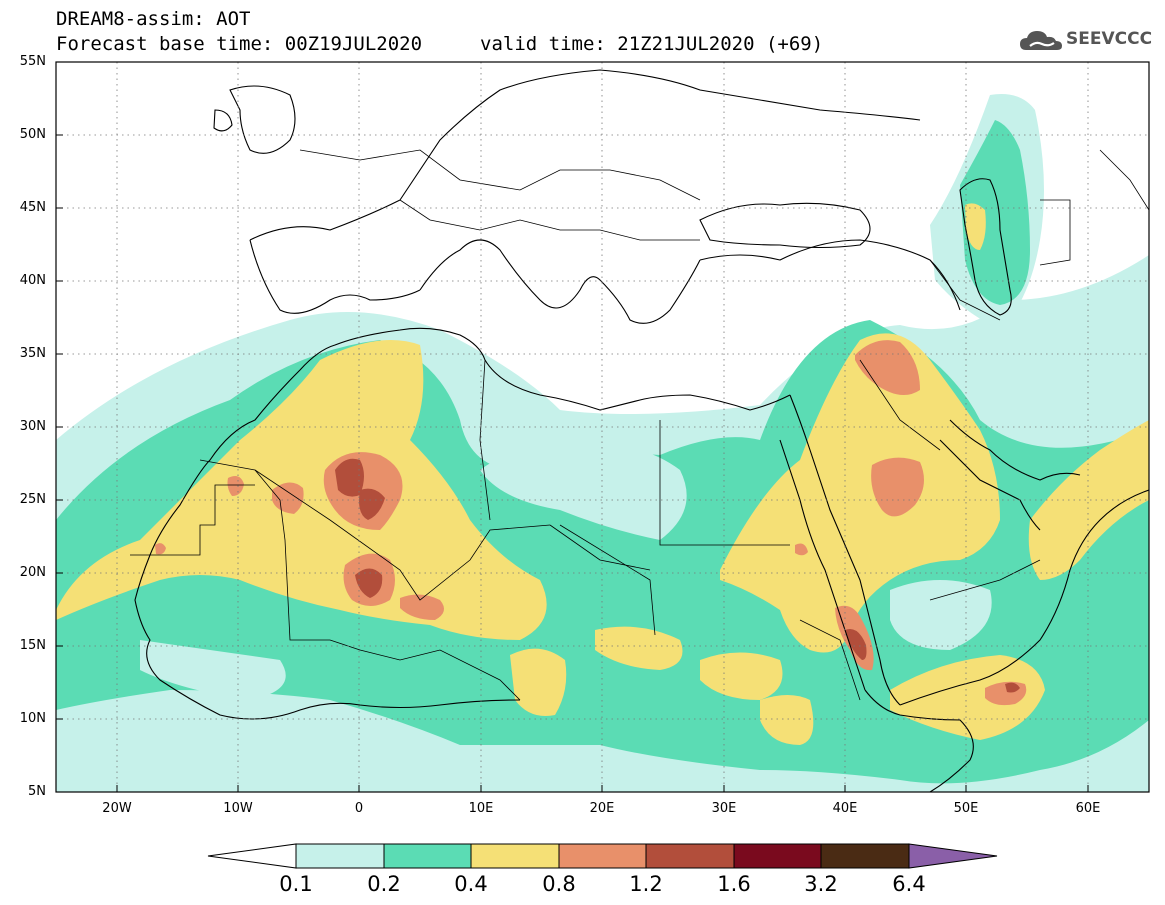 This screenshot has width=1165, height=905. What do you see at coordinates (966, 808) in the screenshot?
I see `lon-label: 50E` at bounding box center [966, 808].